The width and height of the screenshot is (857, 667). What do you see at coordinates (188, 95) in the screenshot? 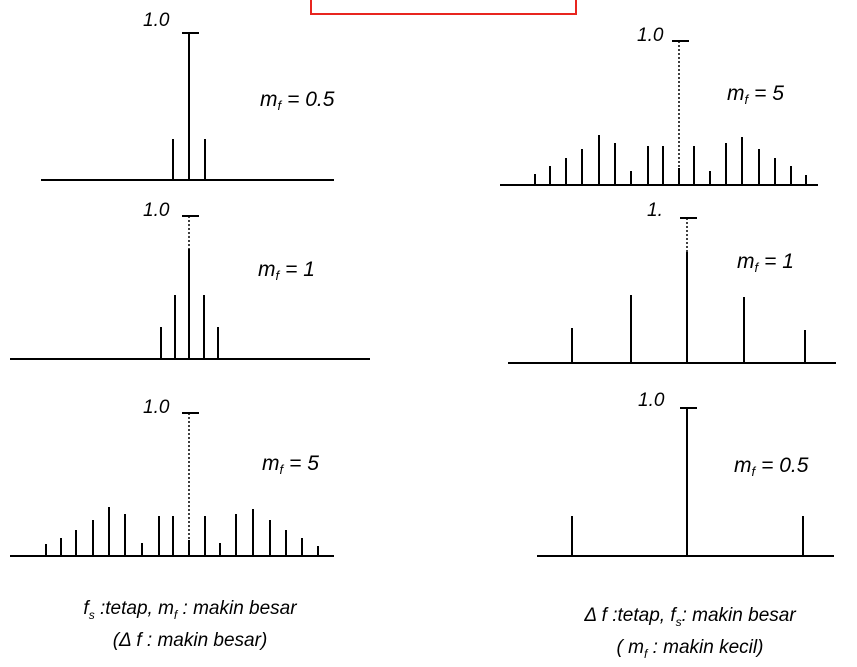
I see `left-panel-mf-0-5: 1.0 mf = 0.5` at bounding box center [188, 95].